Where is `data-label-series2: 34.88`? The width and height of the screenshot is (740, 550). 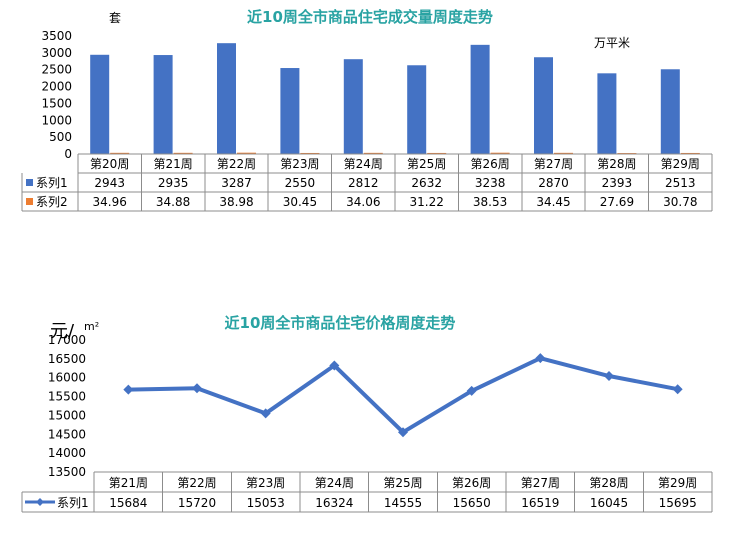 data-label-series2: 34.88 is located at coordinates (173, 202).